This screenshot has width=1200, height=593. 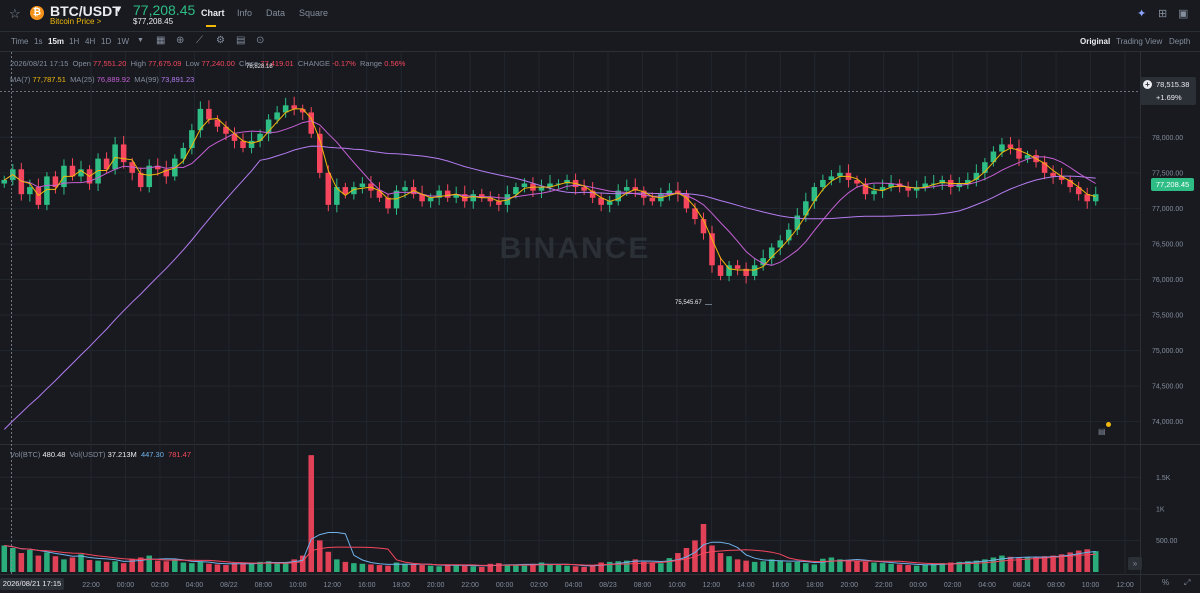 What do you see at coordinates (122, 454) in the screenshot?
I see `legend-vol-usdt: 37.213M` at bounding box center [122, 454].